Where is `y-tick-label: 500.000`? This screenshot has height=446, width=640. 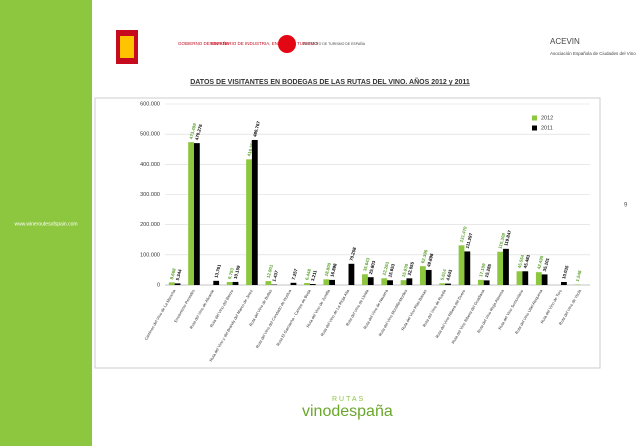
y-tick-label: 500.000 is located at coordinates (150, 135).